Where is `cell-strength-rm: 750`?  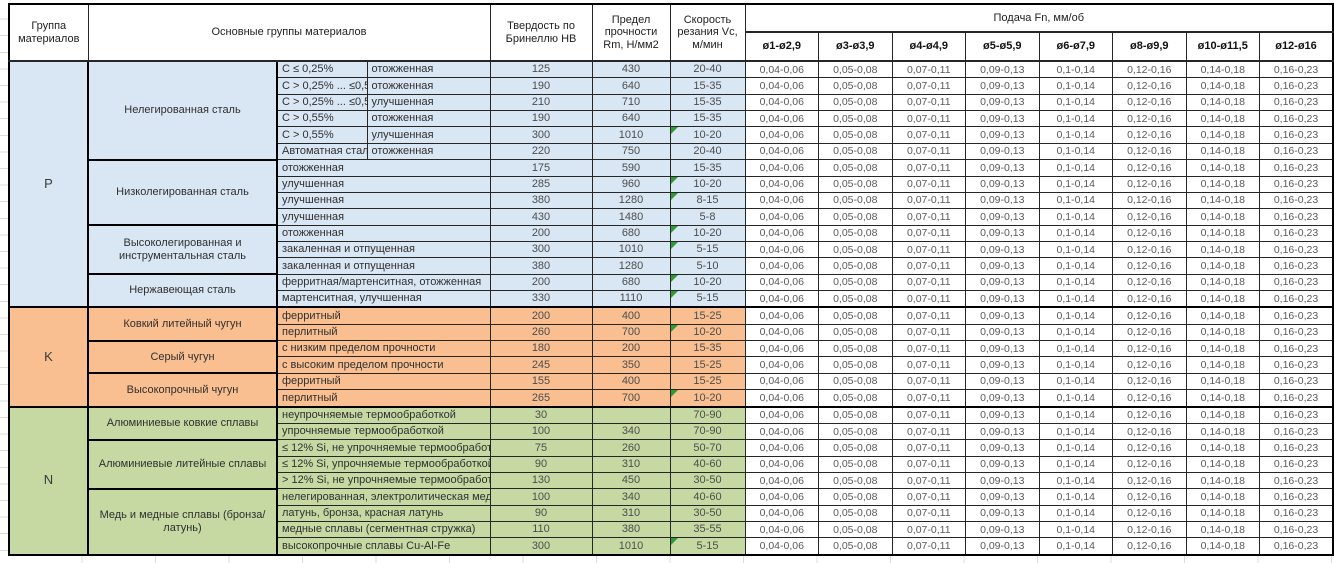 cell-strength-rm: 750 is located at coordinates (631, 151).